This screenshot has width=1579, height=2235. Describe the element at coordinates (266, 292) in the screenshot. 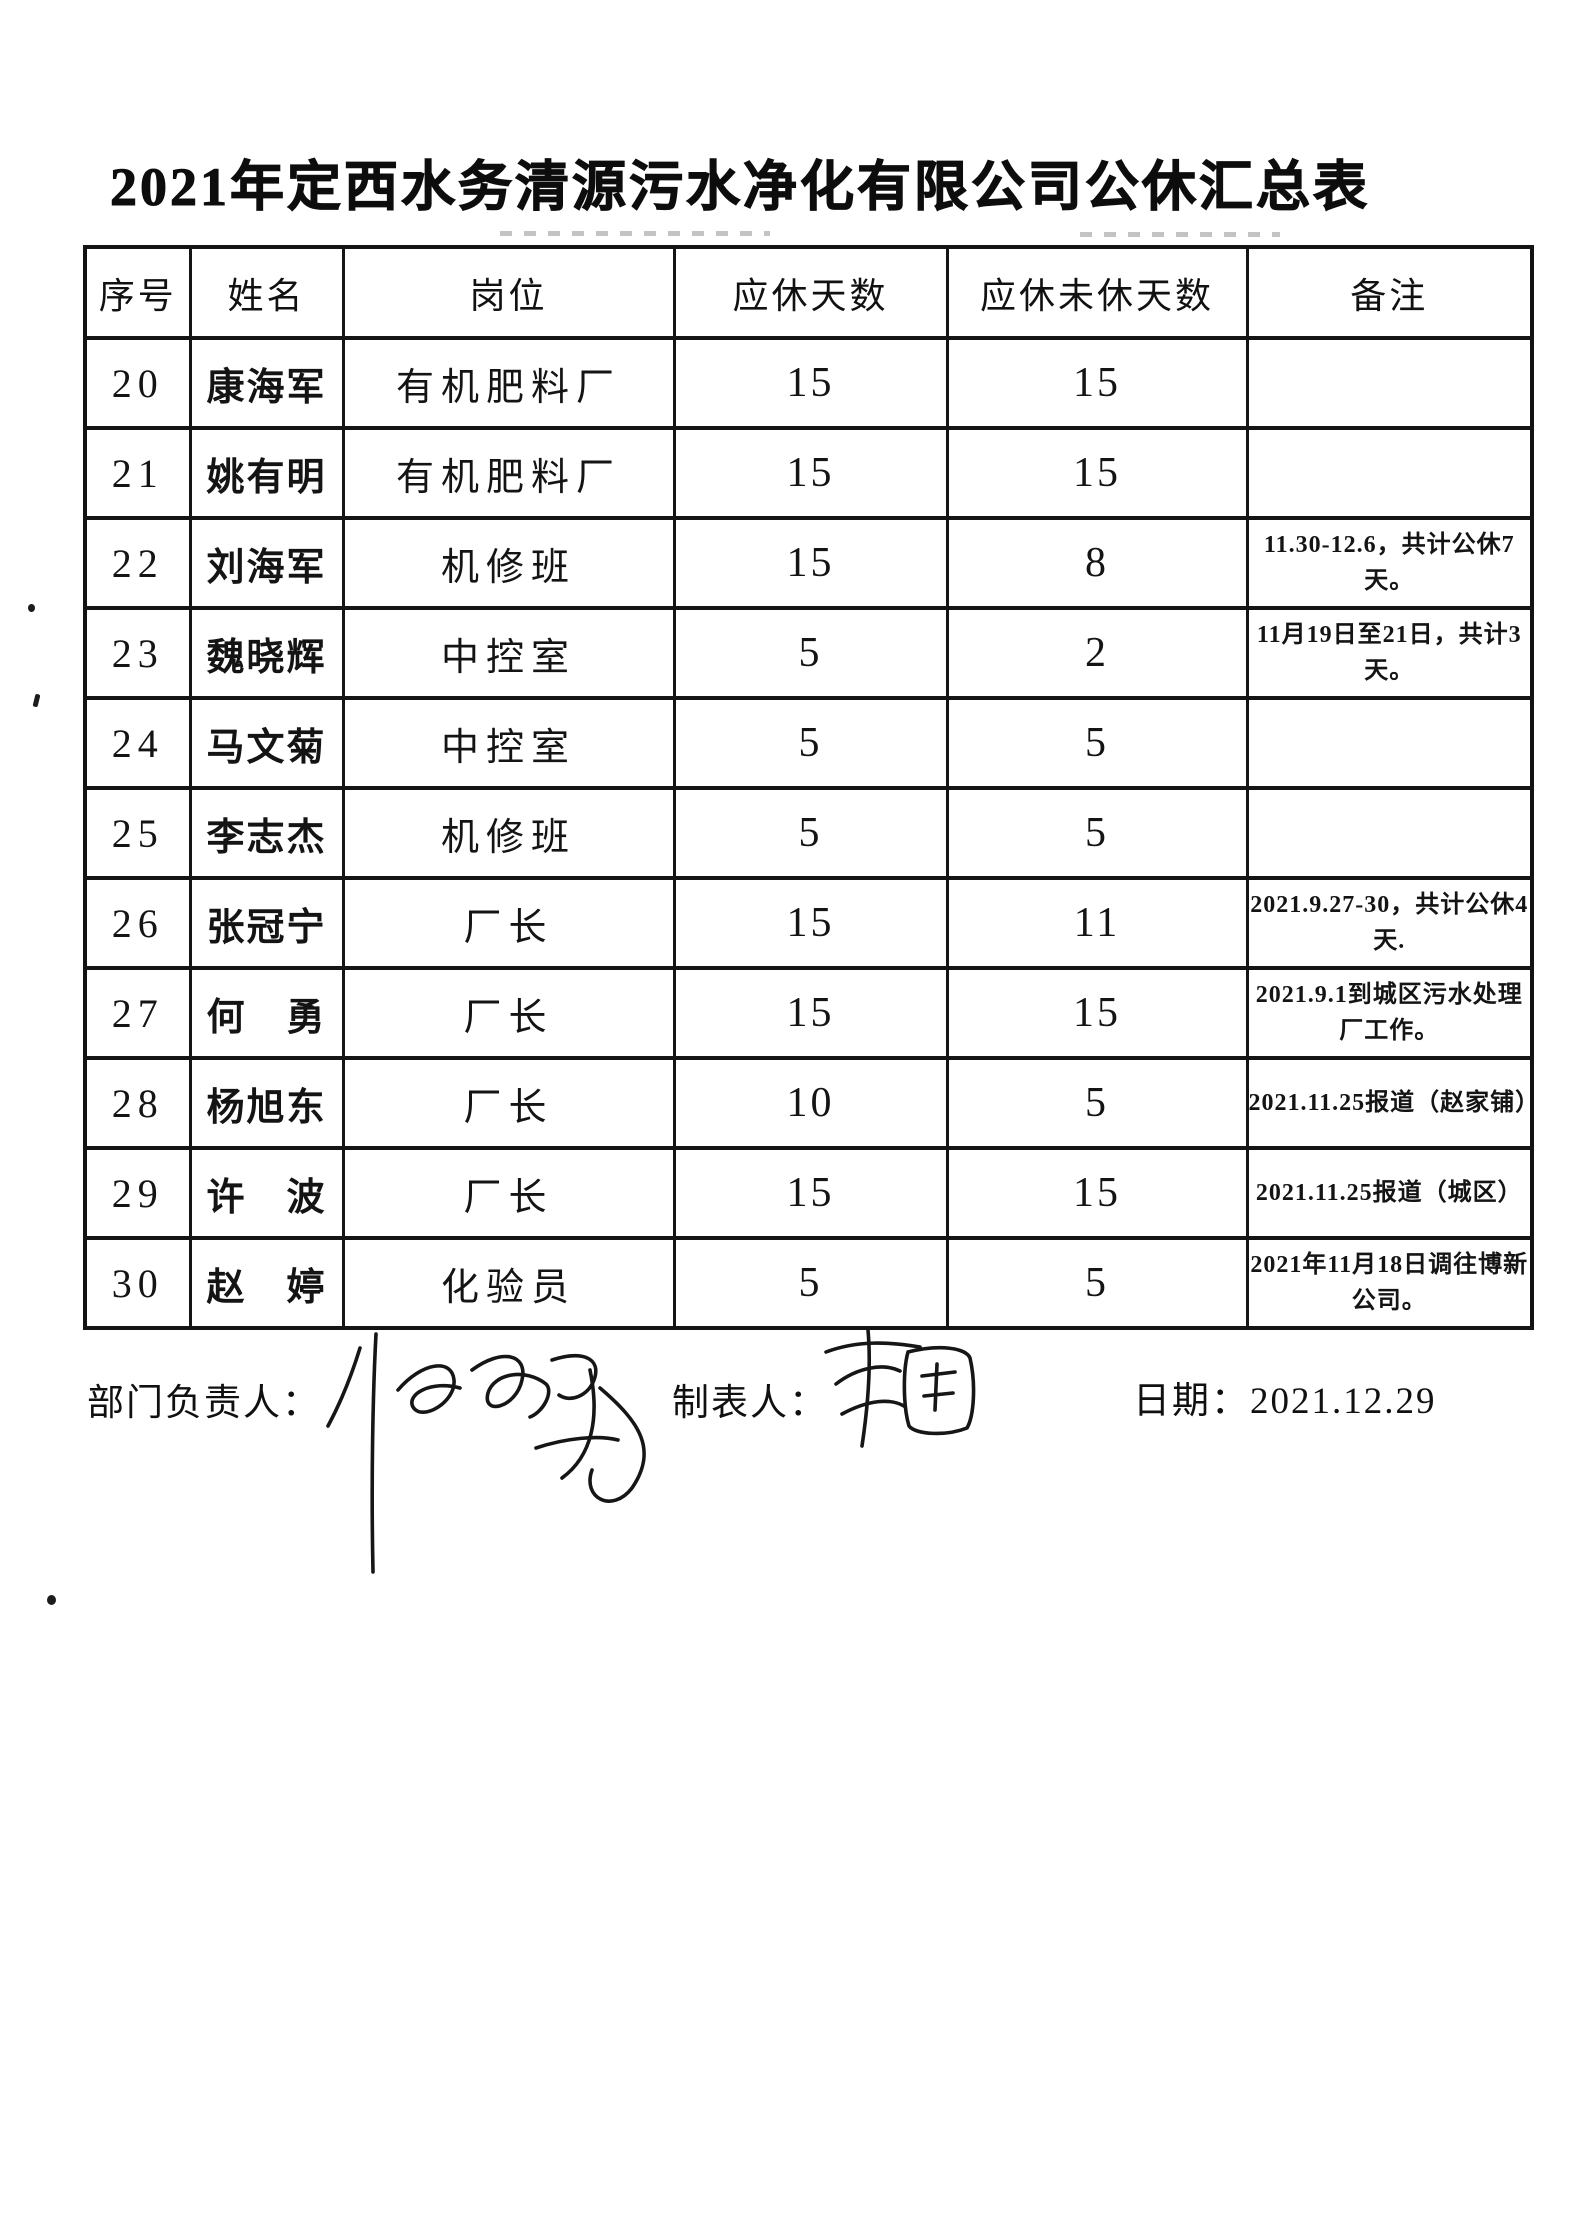

I see `col-header-name: 姓名` at that location.